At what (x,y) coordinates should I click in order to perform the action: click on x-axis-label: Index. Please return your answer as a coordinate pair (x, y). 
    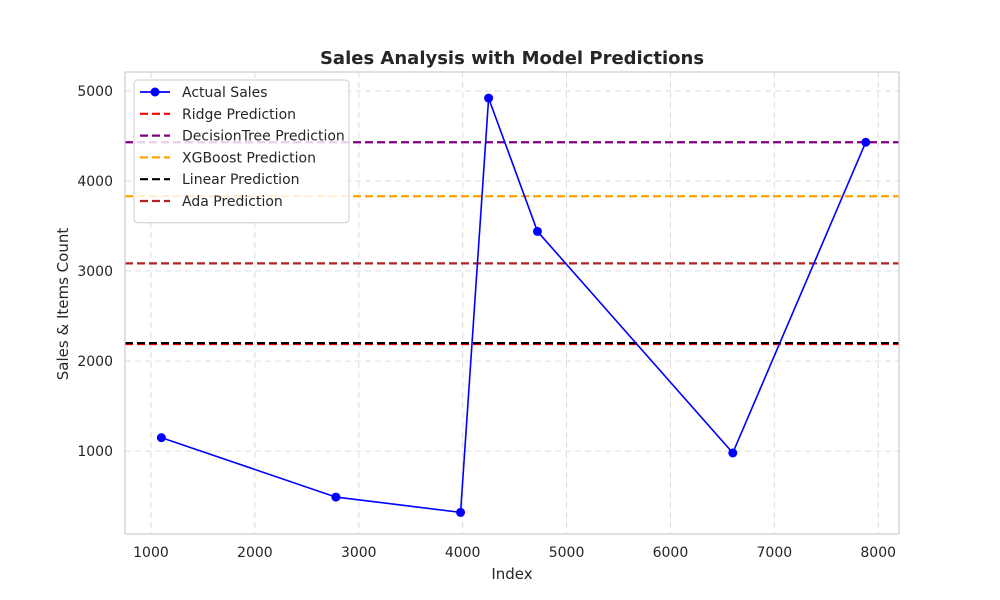
    Looking at the image, I should click on (511, 574).